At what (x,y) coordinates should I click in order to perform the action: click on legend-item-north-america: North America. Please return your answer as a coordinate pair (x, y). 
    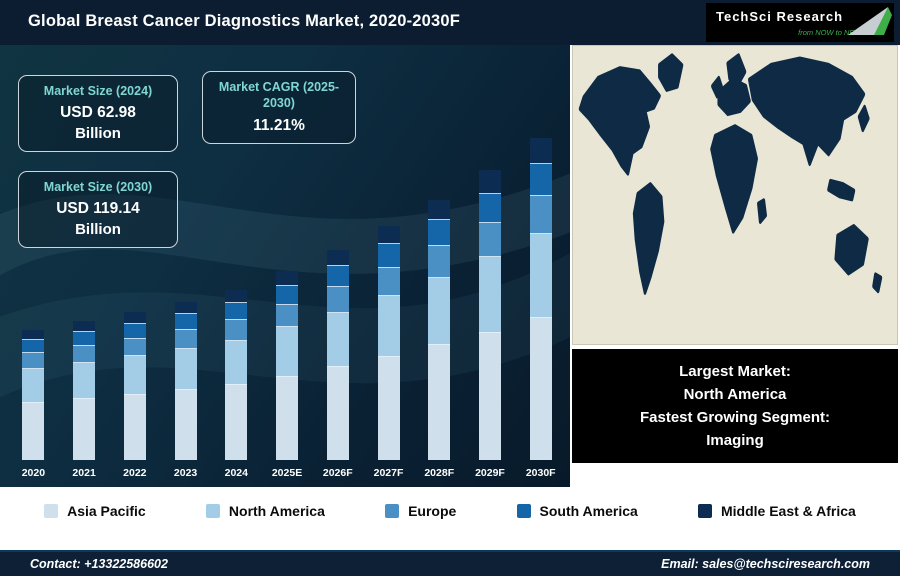
    Looking at the image, I should click on (265, 511).